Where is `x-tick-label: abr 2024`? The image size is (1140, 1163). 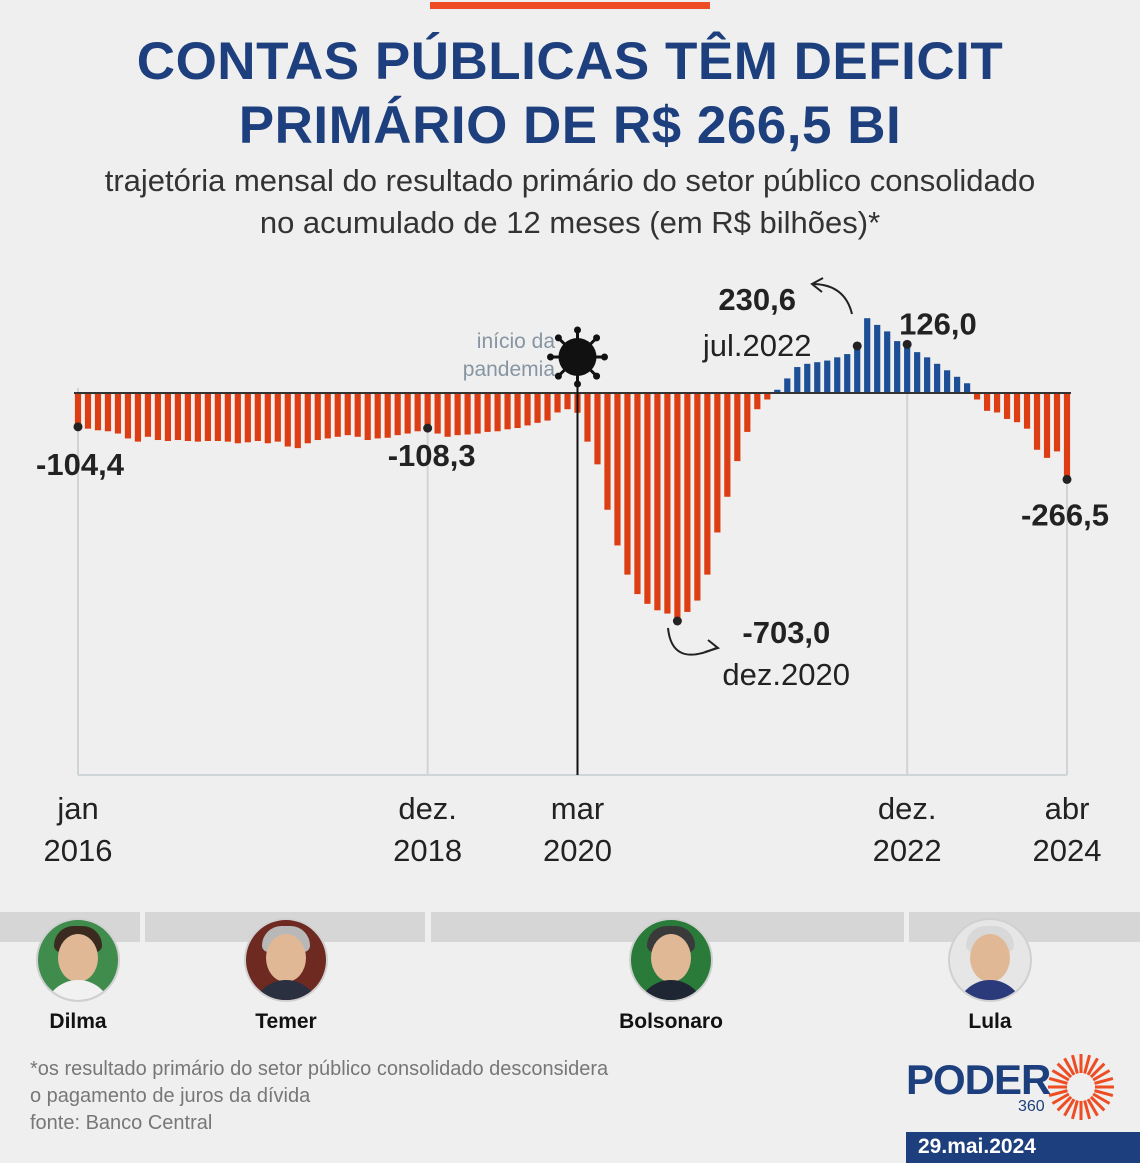 x-tick-label: abr 2024 is located at coordinates (1067, 829).